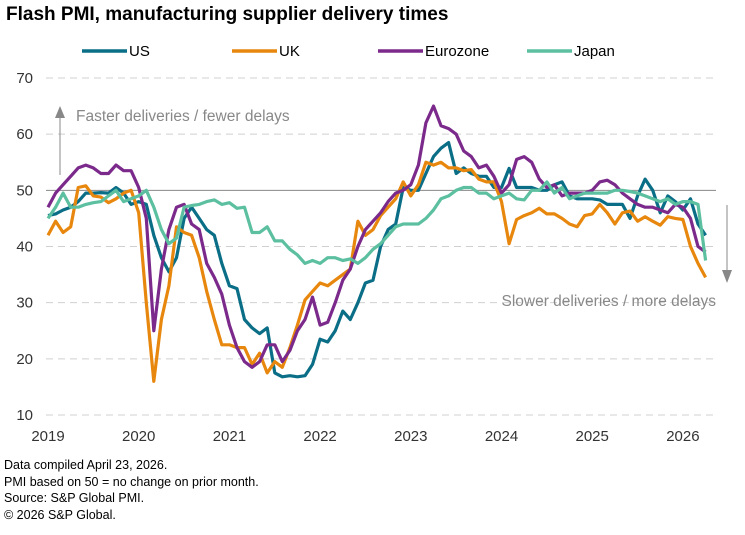 This screenshot has width=745, height=535. Describe the element at coordinates (60, 112) in the screenshot. I see `arrow-up-icon` at that location.